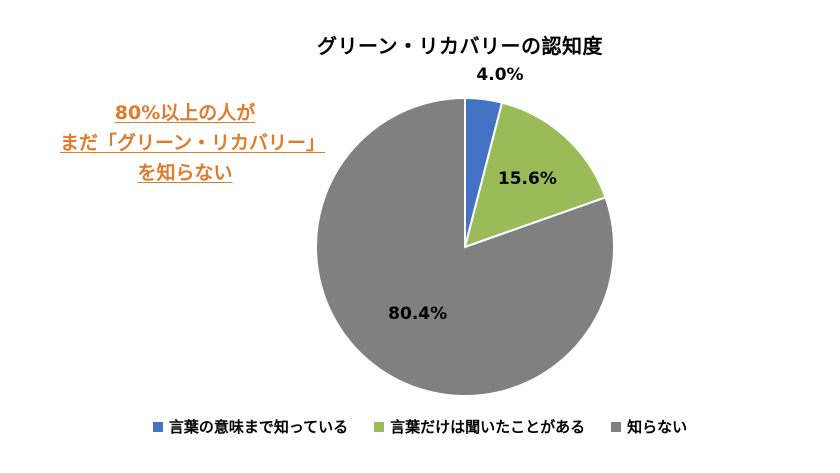 This screenshot has width=840, height=473. Describe the element at coordinates (460, 46) in the screenshot. I see `chart-title: グリーン・リカバリーの認知度` at that location.